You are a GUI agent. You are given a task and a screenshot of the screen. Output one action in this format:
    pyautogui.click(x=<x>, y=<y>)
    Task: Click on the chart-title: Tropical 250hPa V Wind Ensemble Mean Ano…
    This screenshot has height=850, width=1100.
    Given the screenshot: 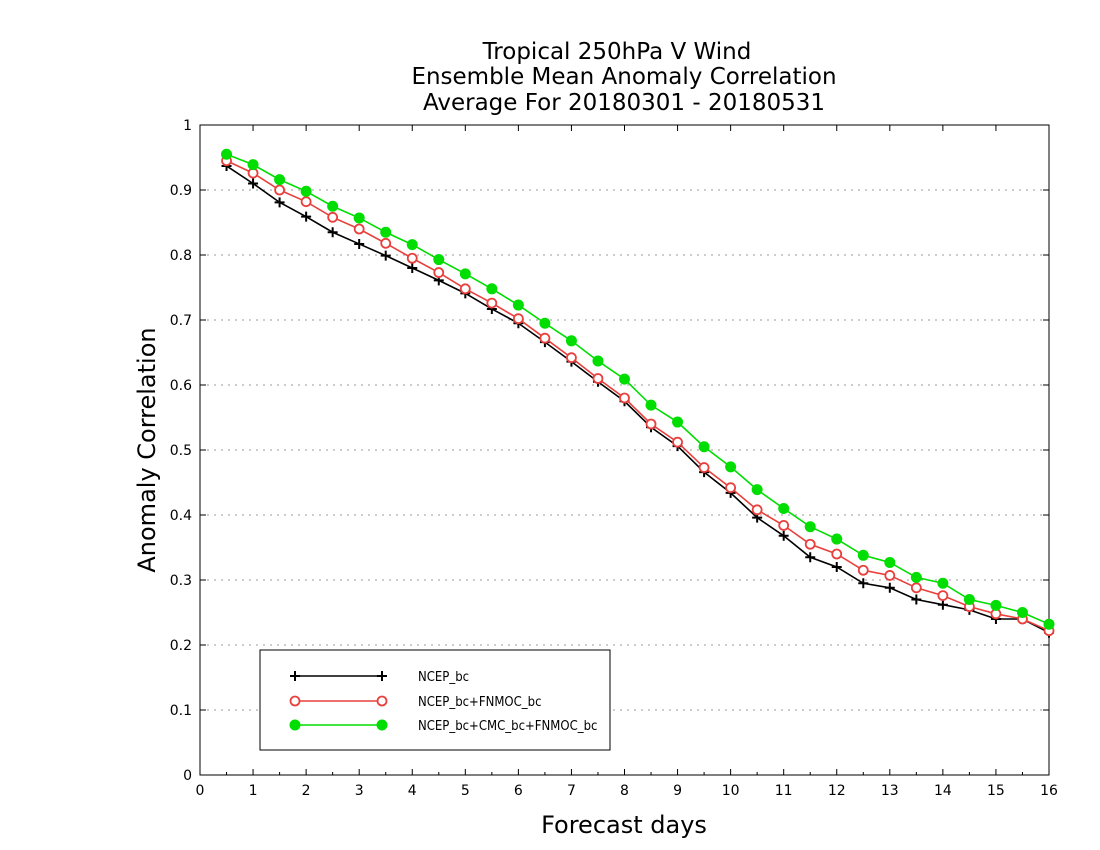 What is the action you would take?
    pyautogui.click(x=623, y=77)
    